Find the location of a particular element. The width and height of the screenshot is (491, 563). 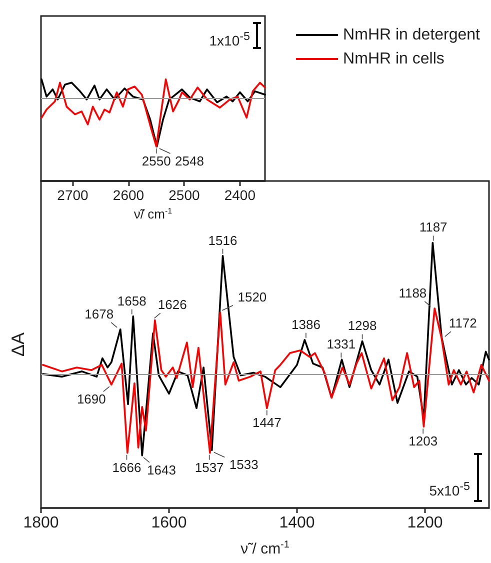

legend-label: NmHR in detergent is located at coordinates (412, 35).